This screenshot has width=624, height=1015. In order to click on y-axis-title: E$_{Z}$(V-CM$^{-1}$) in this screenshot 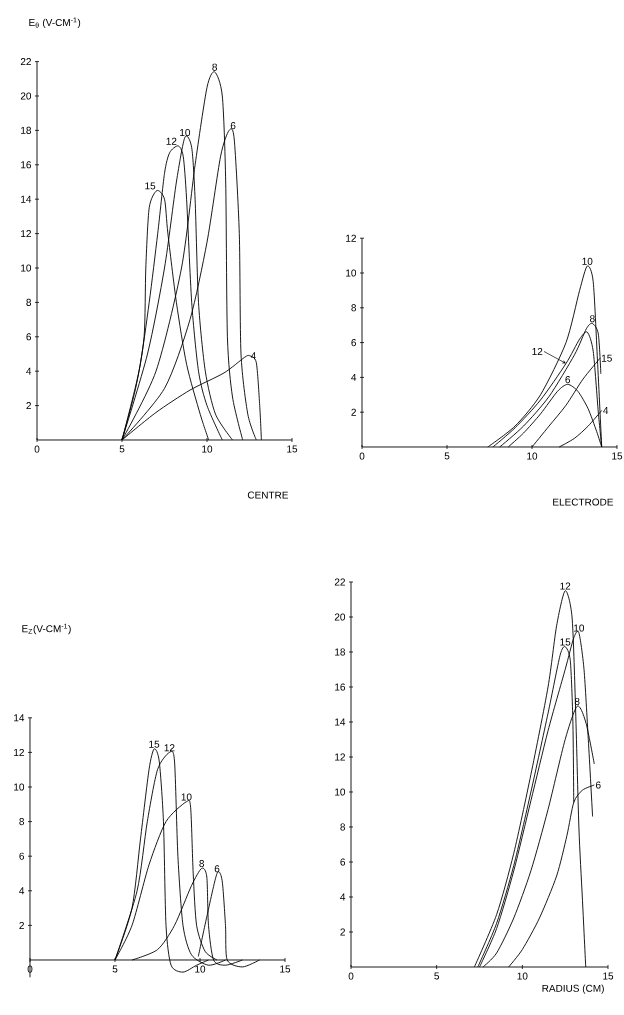, I will do `click(46, 629)`.